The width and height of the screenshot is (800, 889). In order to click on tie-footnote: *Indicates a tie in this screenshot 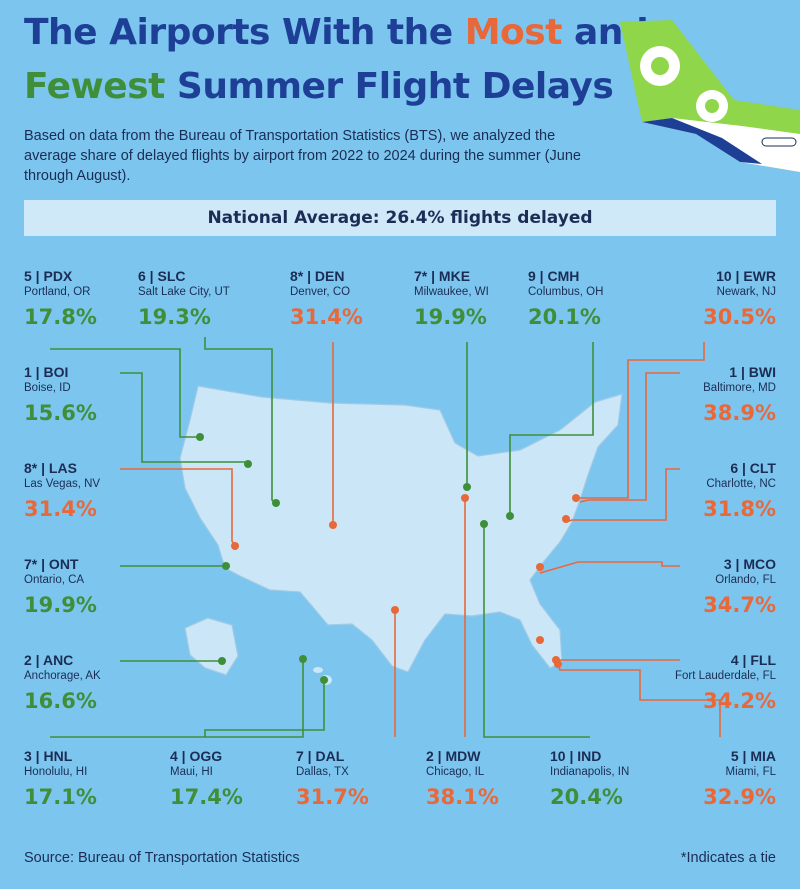, I will do `click(728, 858)`.